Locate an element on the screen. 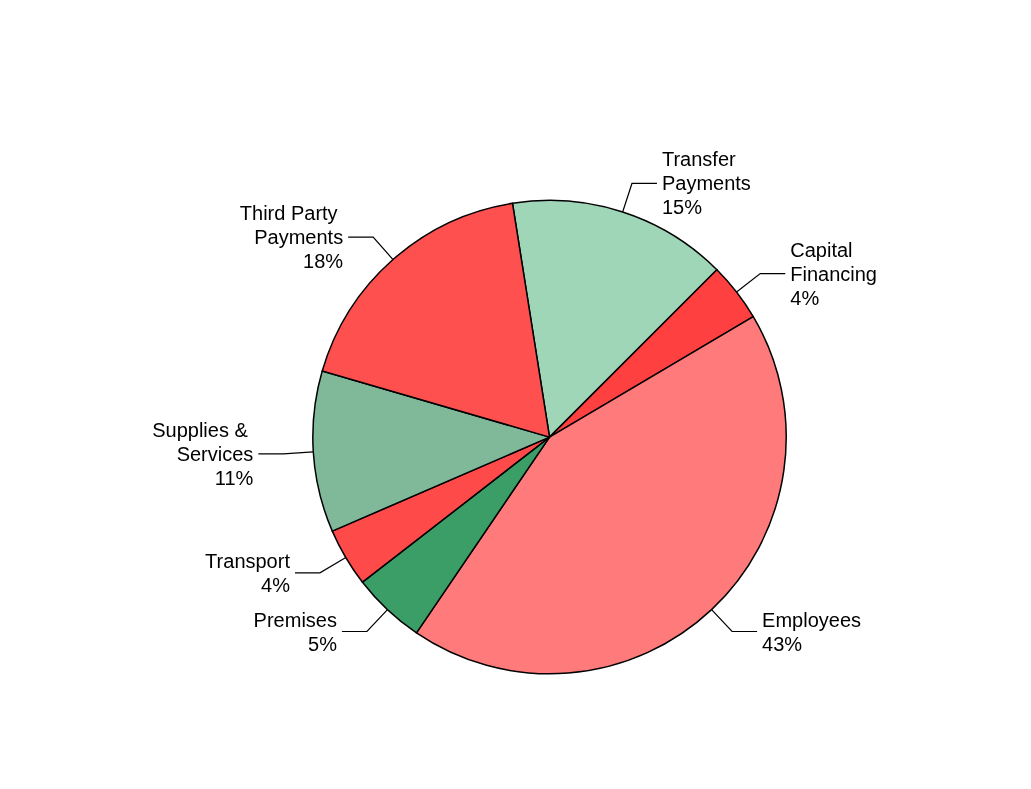 The image size is (1031, 789). data-label: 11% is located at coordinates (234, 477).